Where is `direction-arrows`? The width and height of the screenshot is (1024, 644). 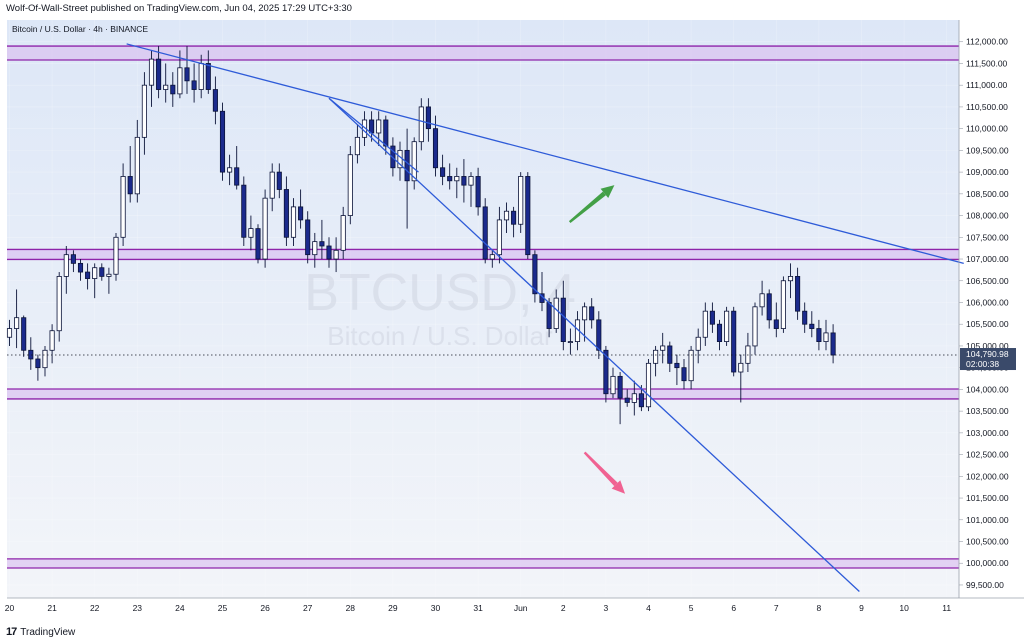
direction-arrows is located at coordinates (597, 339).